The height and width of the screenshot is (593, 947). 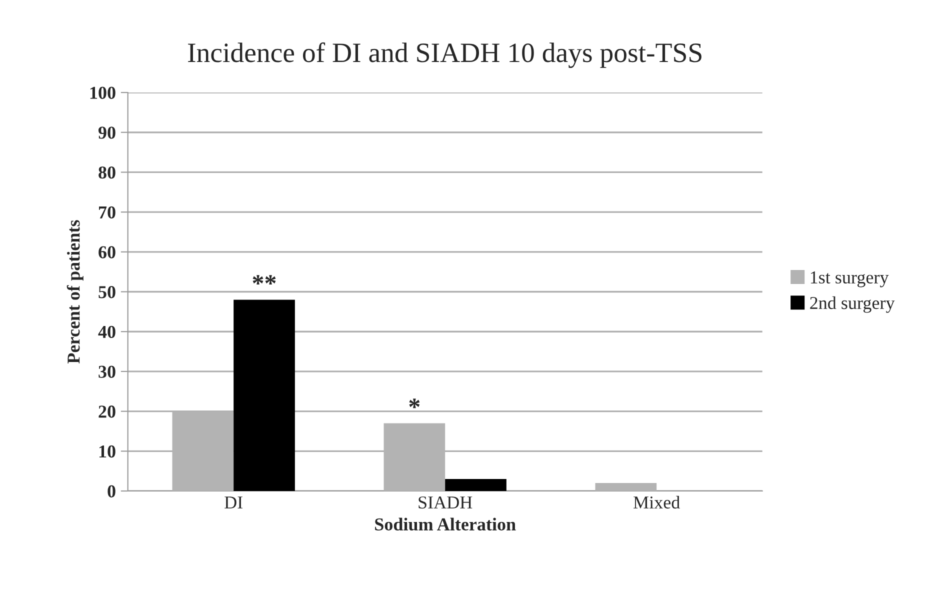 What do you see at coordinates (107, 332) in the screenshot?
I see `y-tick-label: 40` at bounding box center [107, 332].